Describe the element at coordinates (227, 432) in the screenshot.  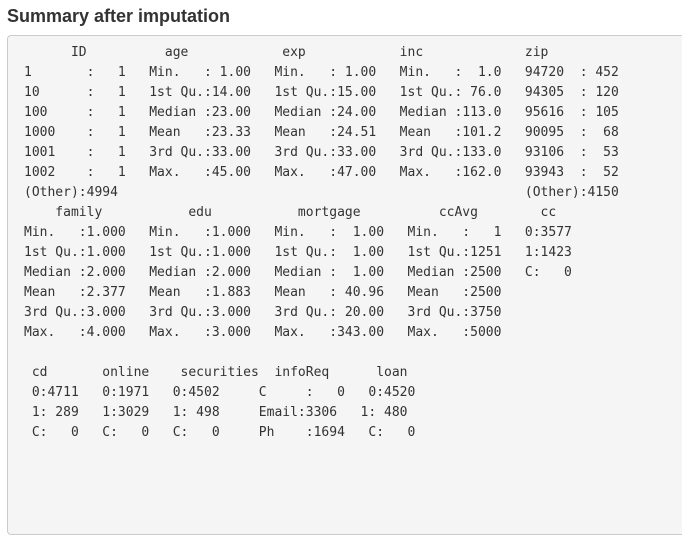
I see `table-3-row: C: 0 C: 0 C: 0 Ph :1694 C: 0` at that location.